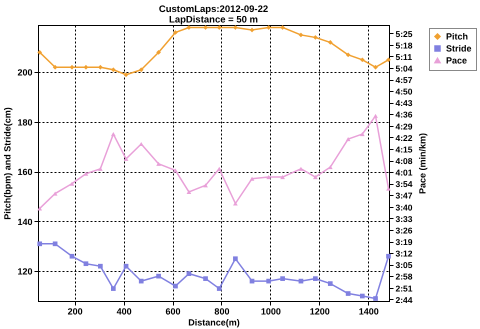 The height and width of the screenshot is (329, 480). What do you see at coordinates (404, 33) in the screenshot?
I see `y2-tick-label: 5:25` at bounding box center [404, 33].